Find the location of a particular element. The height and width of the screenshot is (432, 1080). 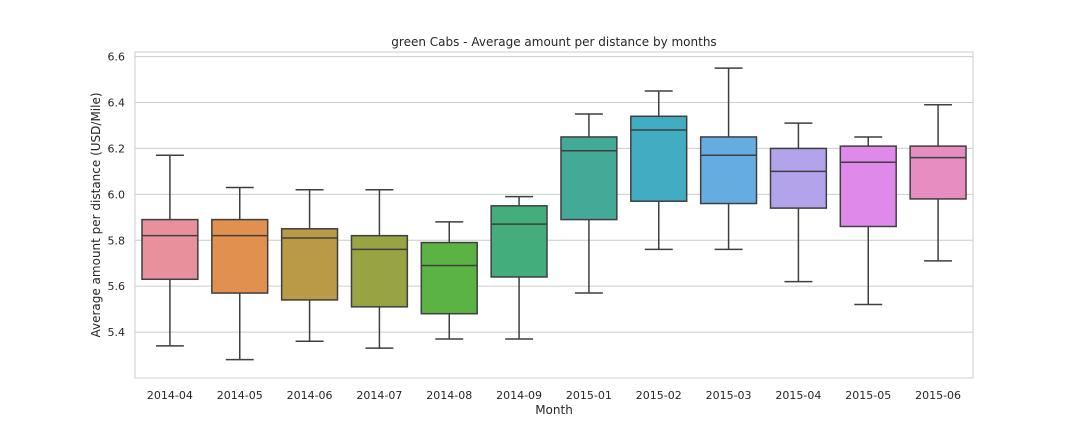

x-tick-label: 2015-04 is located at coordinates (798, 395).